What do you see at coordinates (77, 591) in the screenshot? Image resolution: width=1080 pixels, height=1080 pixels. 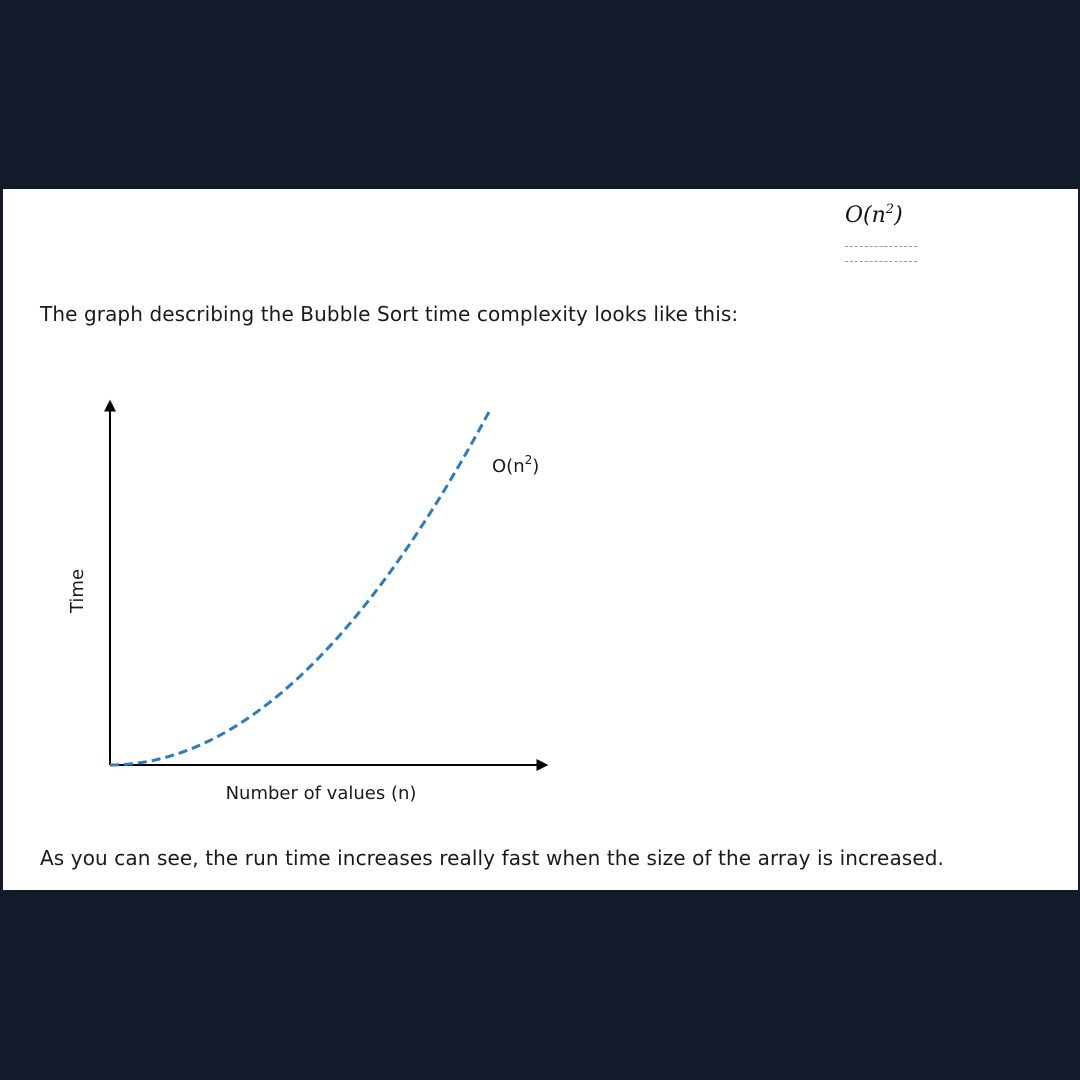 I see `y-axis-label: Time` at bounding box center [77, 591].